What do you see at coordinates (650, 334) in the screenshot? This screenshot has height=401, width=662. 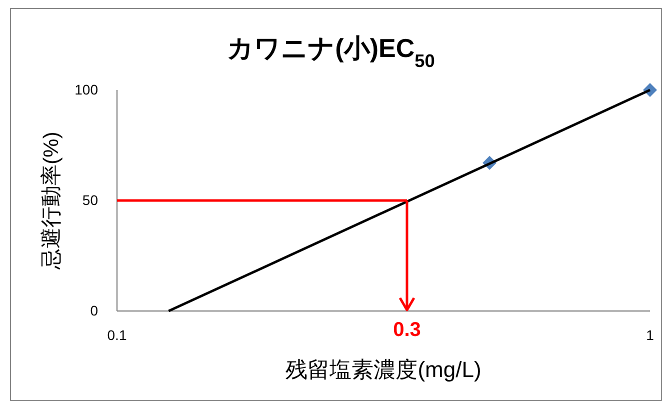 I see `x-tick-label: 1` at bounding box center [650, 334].